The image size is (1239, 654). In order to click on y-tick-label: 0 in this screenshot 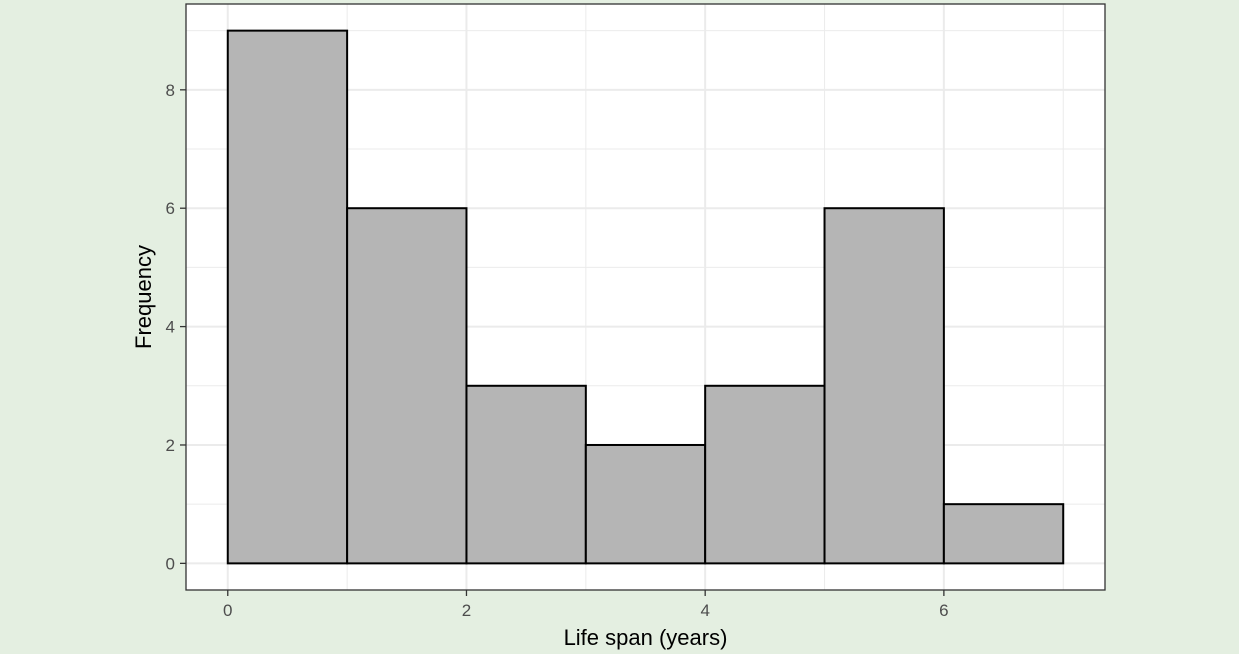, I will do `click(170, 563)`.